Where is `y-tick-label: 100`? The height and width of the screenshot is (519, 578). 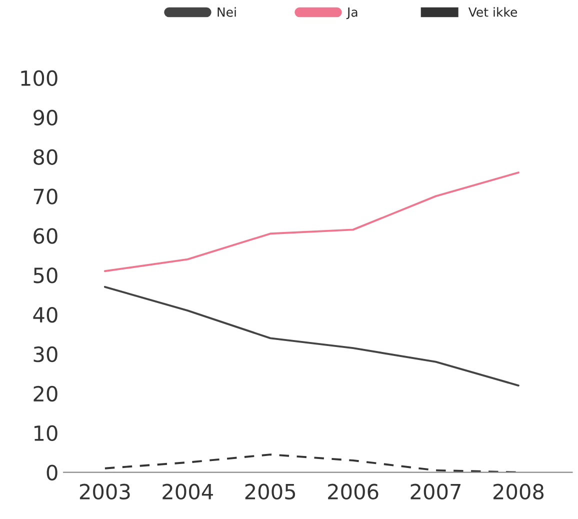 y-tick-label: 100 is located at coordinates (39, 78).